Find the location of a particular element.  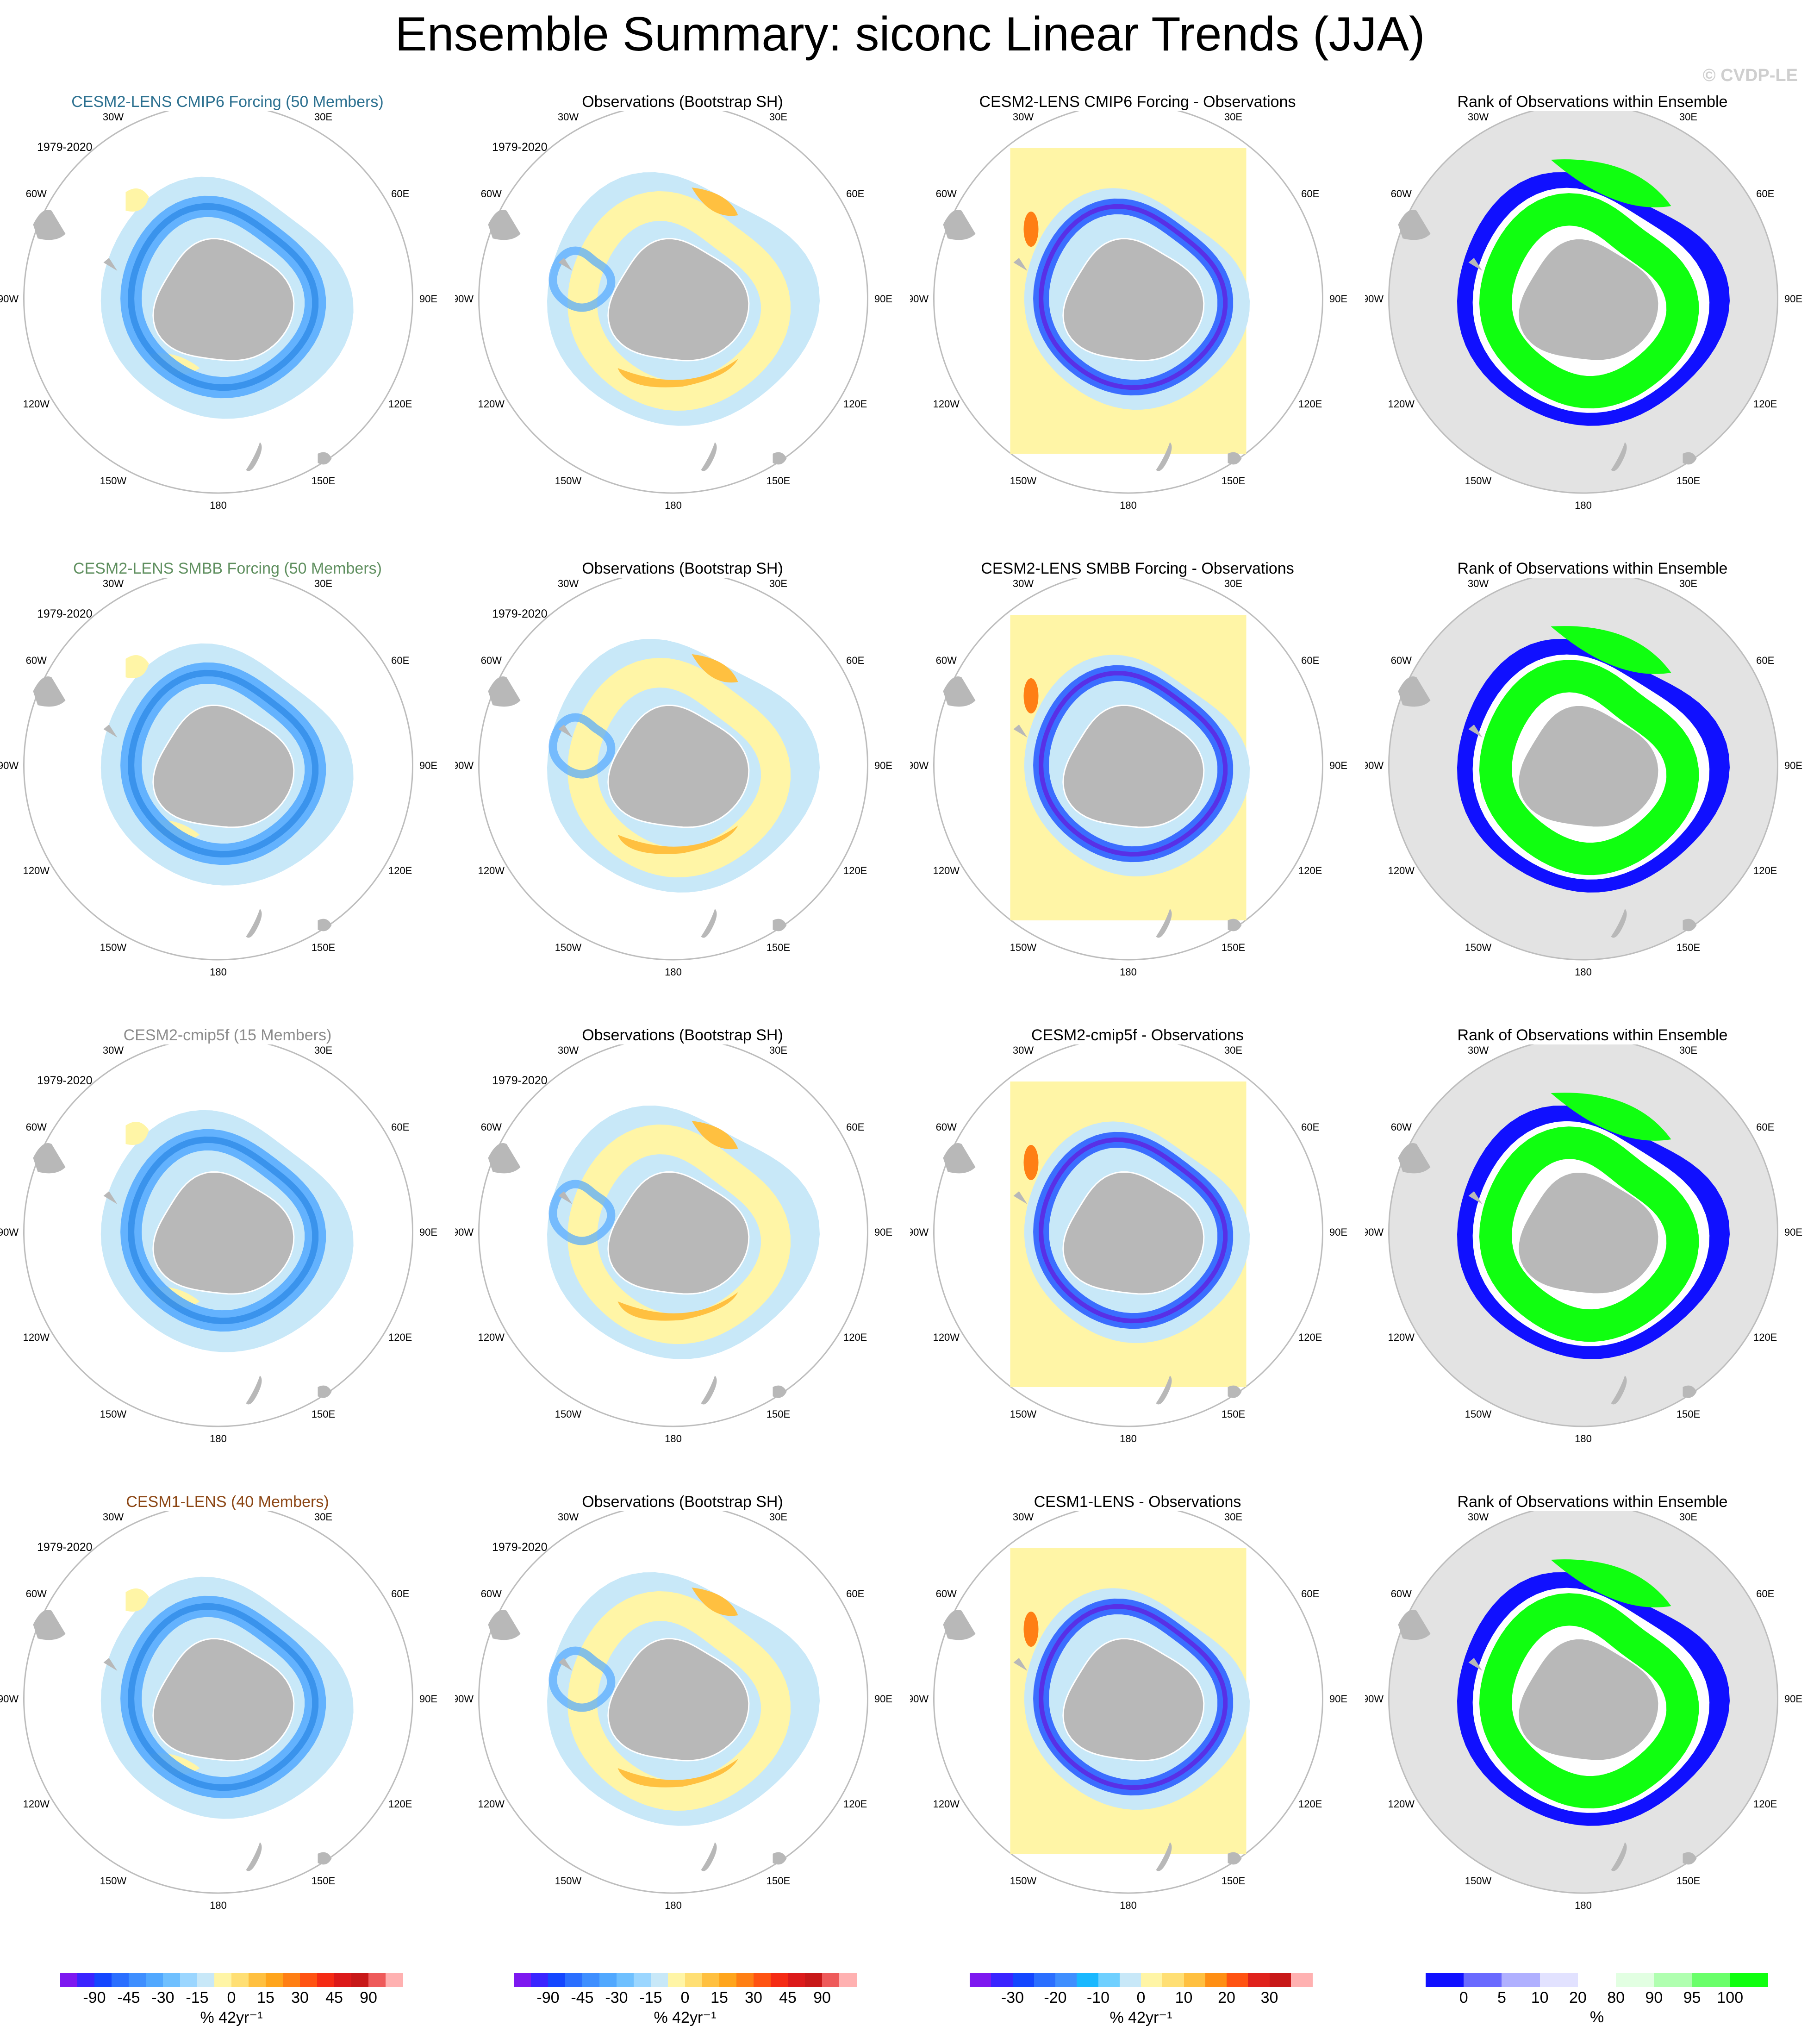

positive-trend-patch is located at coordinates (137, 1600).